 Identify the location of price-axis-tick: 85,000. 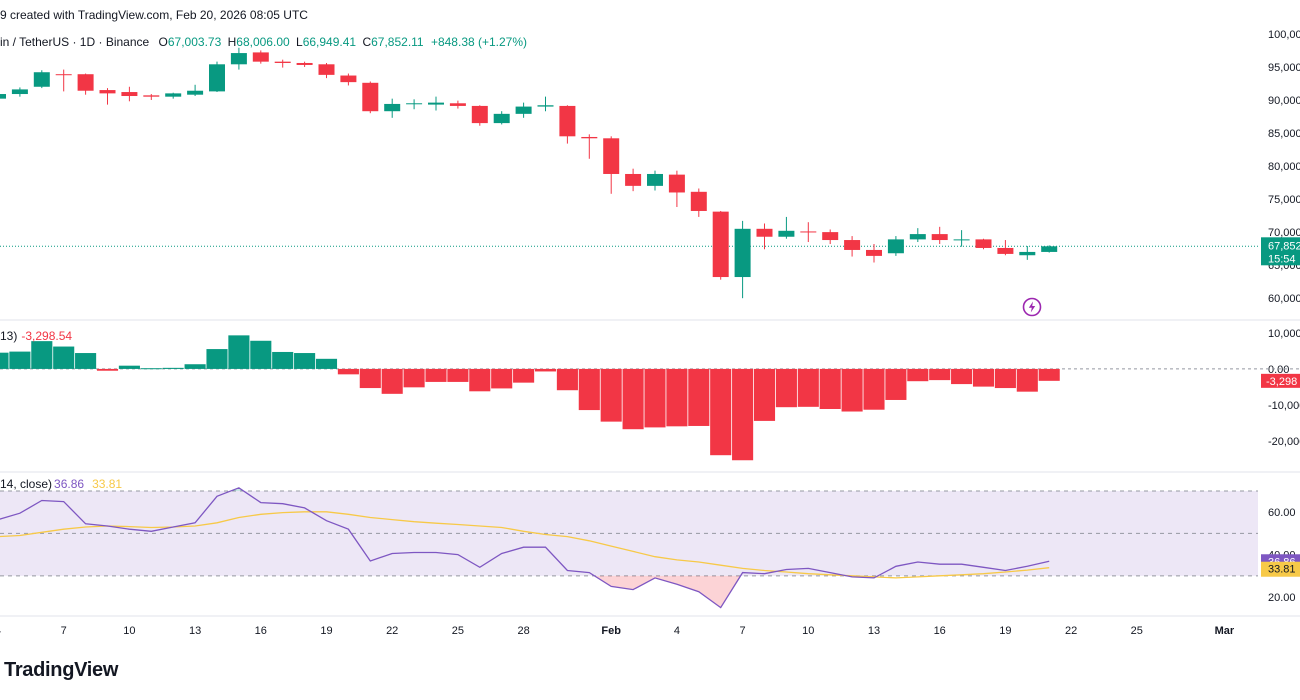
(1284, 134).